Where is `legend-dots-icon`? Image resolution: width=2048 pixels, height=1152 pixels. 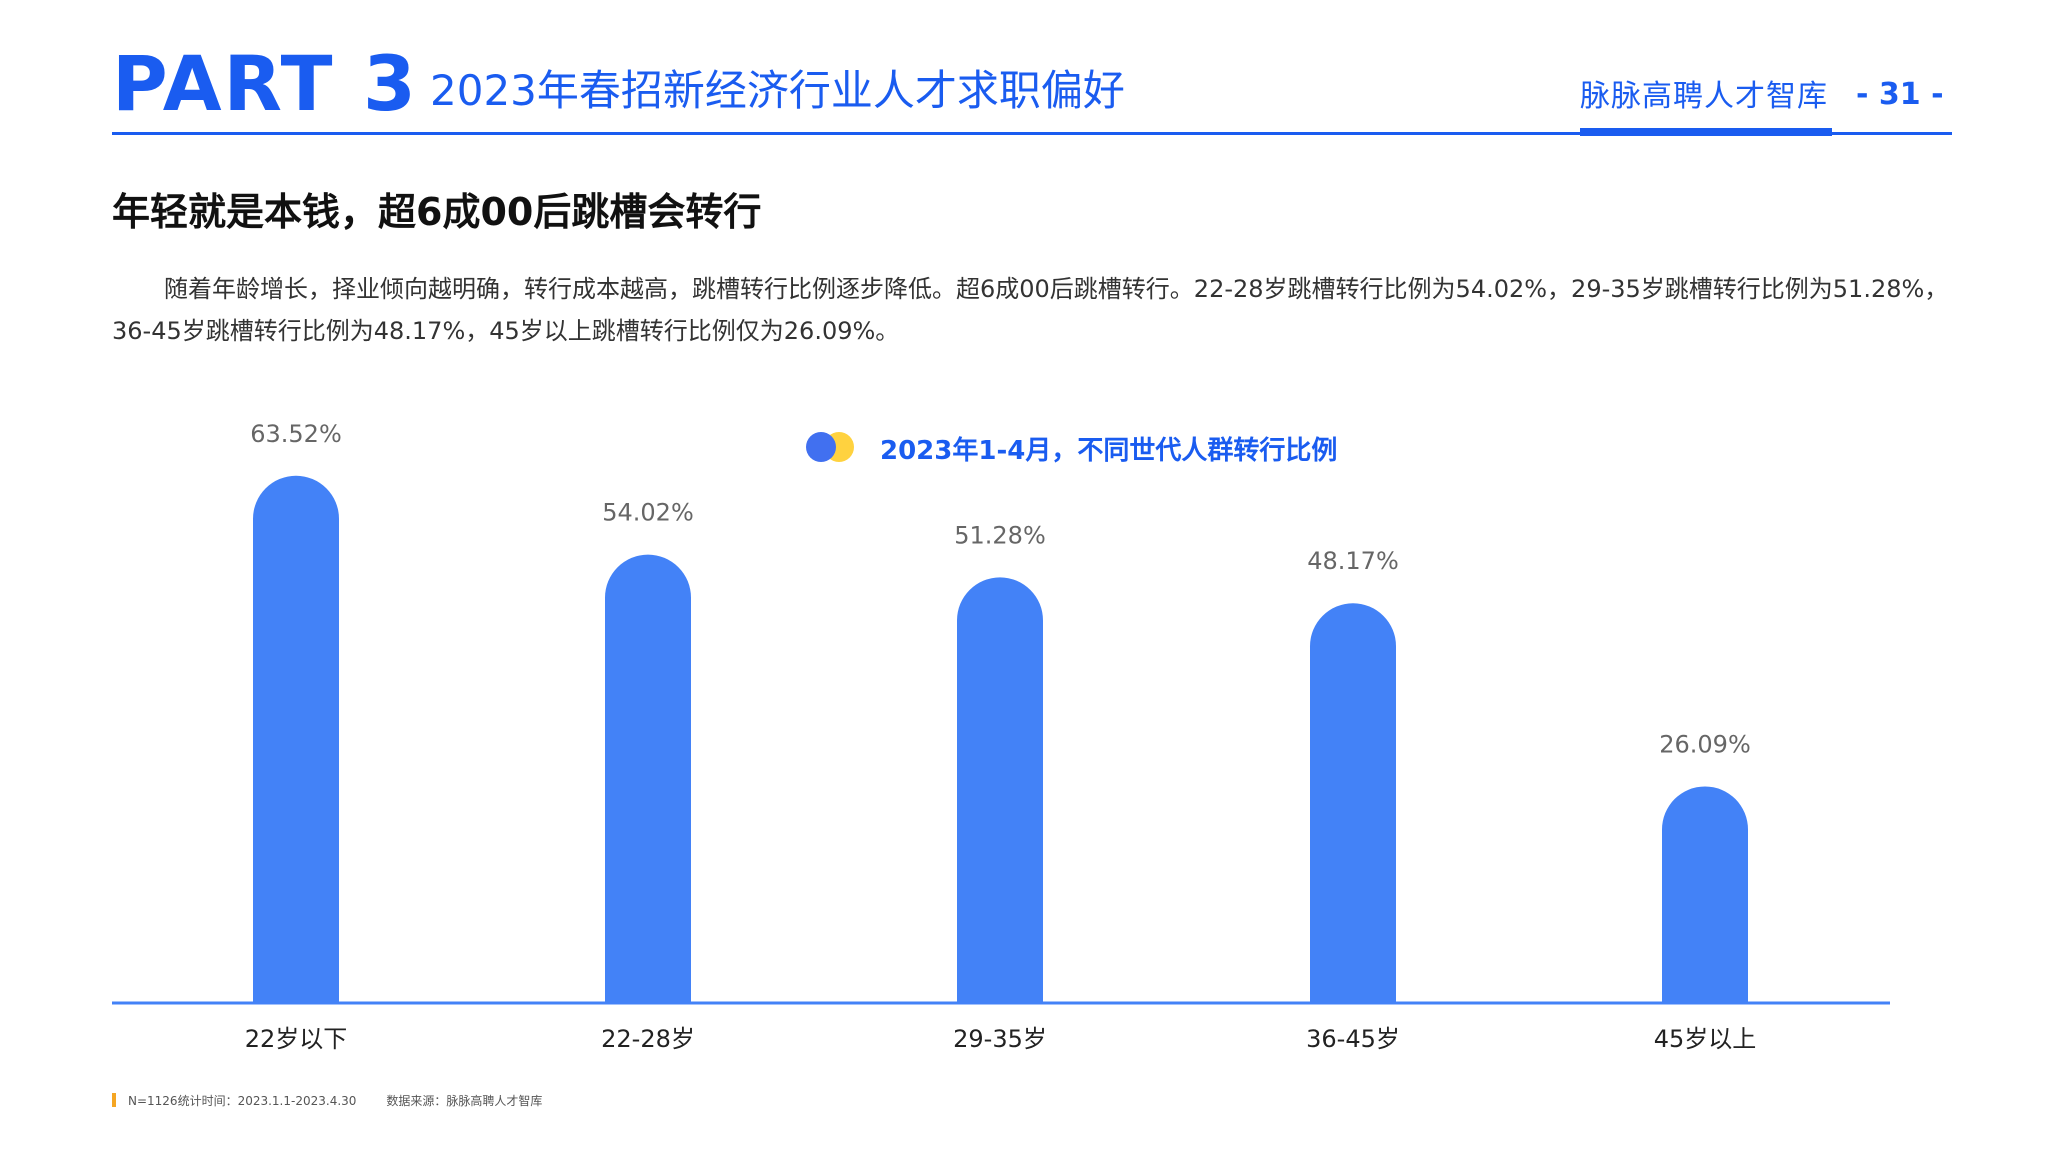 legend-dots-icon is located at coordinates (831, 448).